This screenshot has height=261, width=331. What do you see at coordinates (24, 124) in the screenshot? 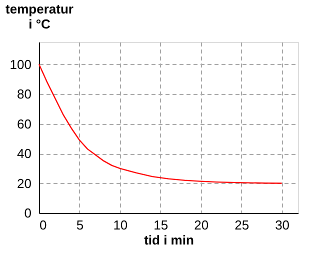
I see `y-tick-label: 60` at bounding box center [24, 124].